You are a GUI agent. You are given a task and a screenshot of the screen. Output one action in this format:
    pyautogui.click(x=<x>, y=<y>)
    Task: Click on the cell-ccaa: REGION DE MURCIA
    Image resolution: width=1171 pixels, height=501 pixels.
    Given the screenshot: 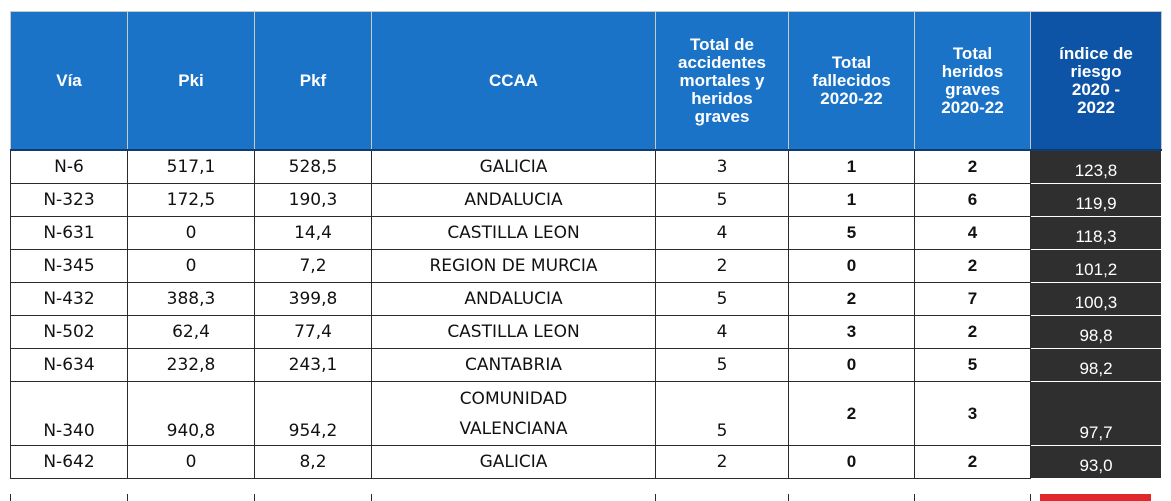 What is the action you would take?
    pyautogui.click(x=513, y=266)
    